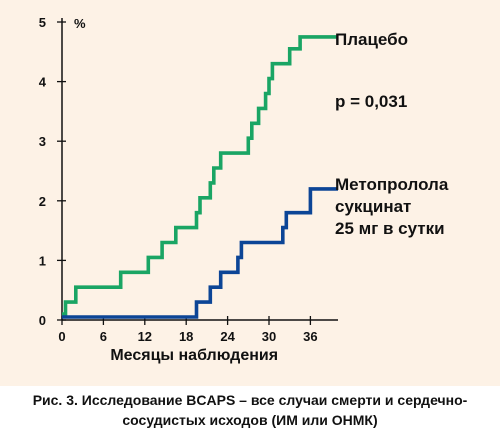  I want to click on p-value-annotation: p = 0,031, so click(371, 101).